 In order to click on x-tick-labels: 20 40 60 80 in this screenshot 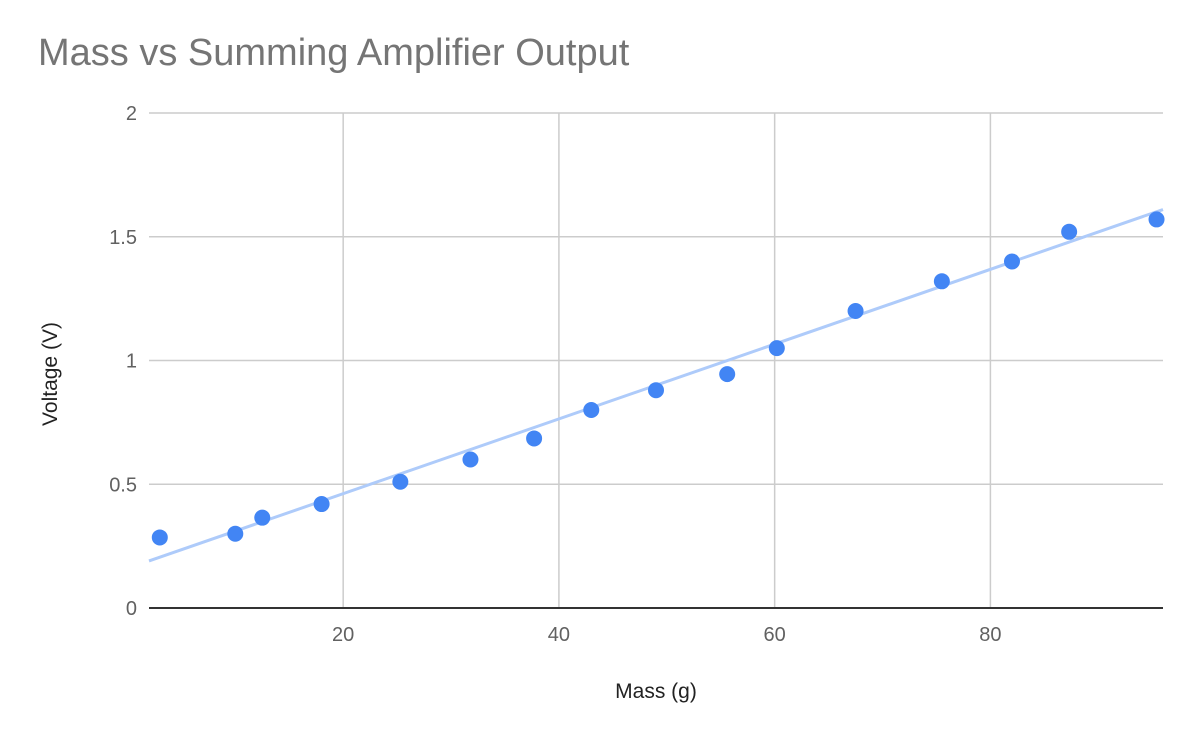, I will do `click(666, 635)`.